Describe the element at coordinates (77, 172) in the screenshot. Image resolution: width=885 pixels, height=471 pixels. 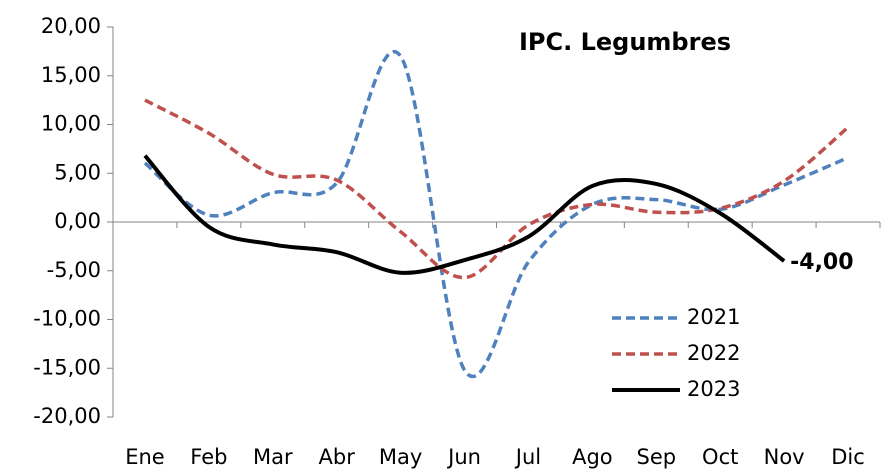
I see `y-tick-label: 5,00` at that location.